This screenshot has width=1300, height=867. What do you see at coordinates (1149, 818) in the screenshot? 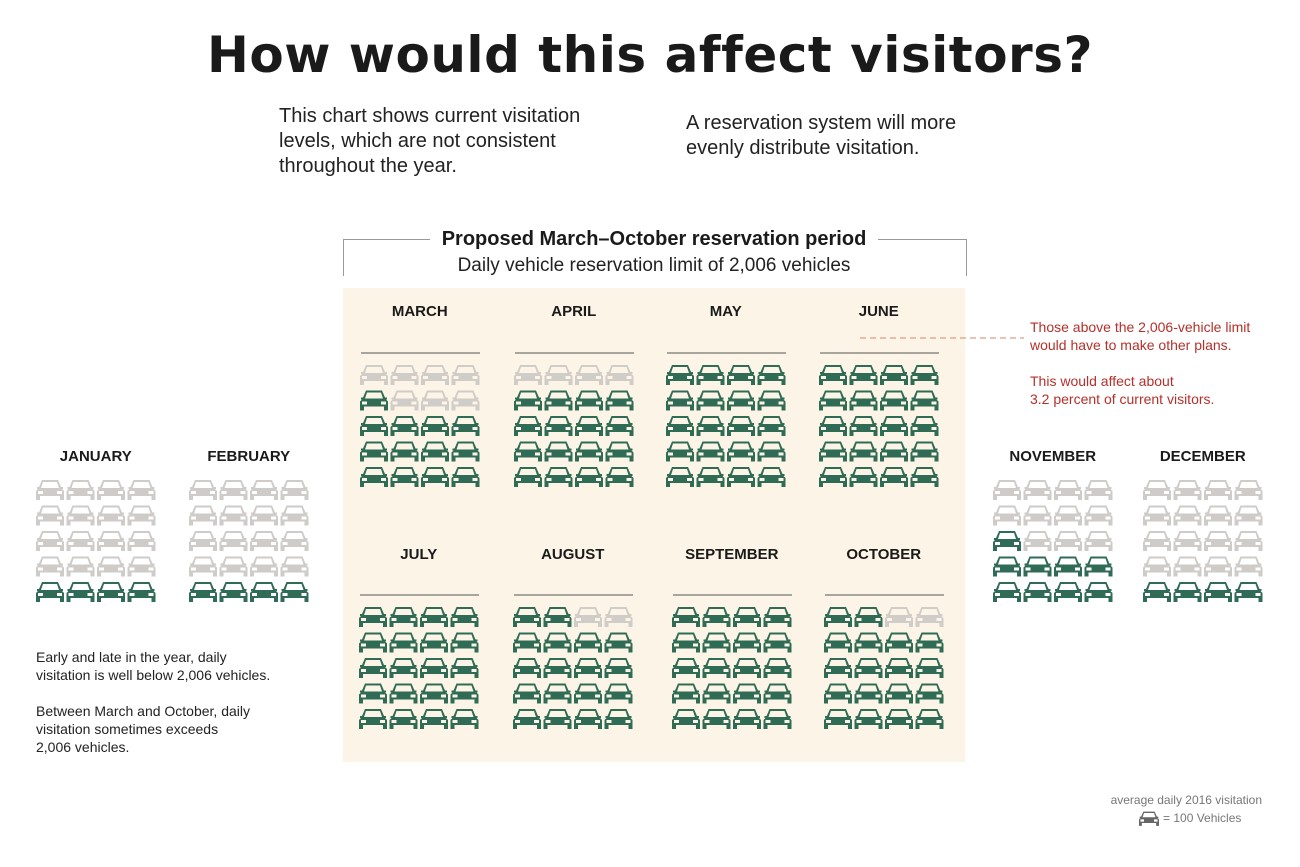
I see `car-icon` at bounding box center [1149, 818].